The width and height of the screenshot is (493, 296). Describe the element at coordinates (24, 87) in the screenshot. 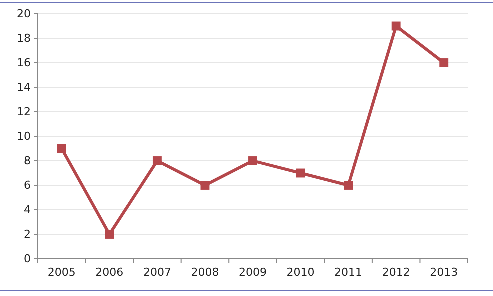

I see `y-tick-label: 14` at that location.